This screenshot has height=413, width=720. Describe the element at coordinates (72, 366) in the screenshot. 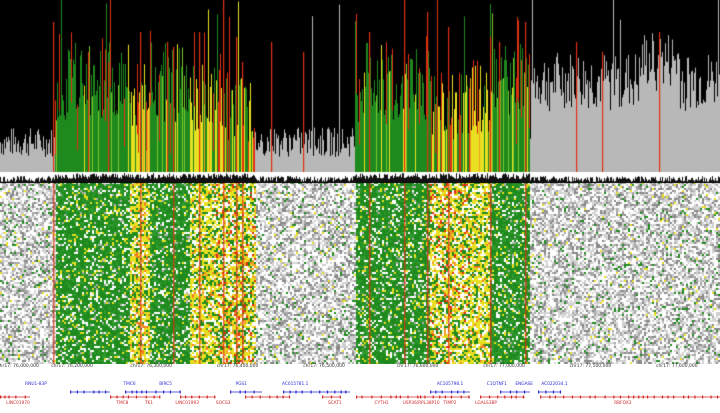

I see `ruler-tick-label: chr17: 76,200,000` at that location.